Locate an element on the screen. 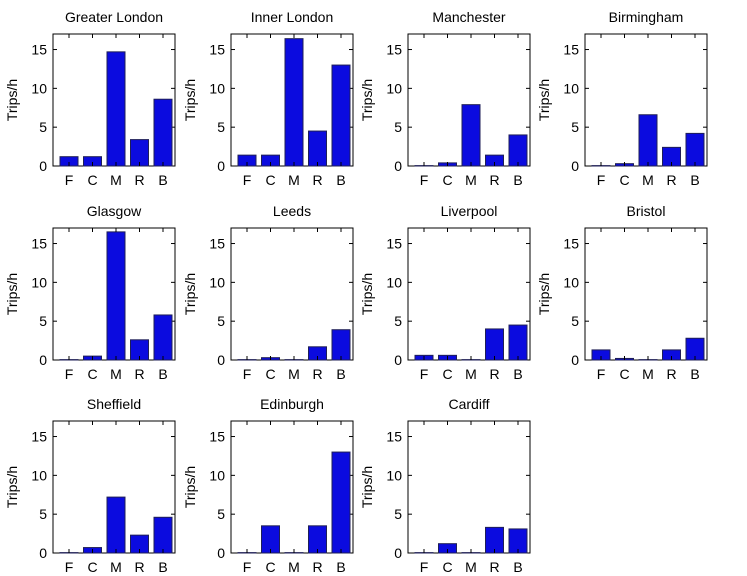  subplot-title: Bristol is located at coordinates (646, 211).